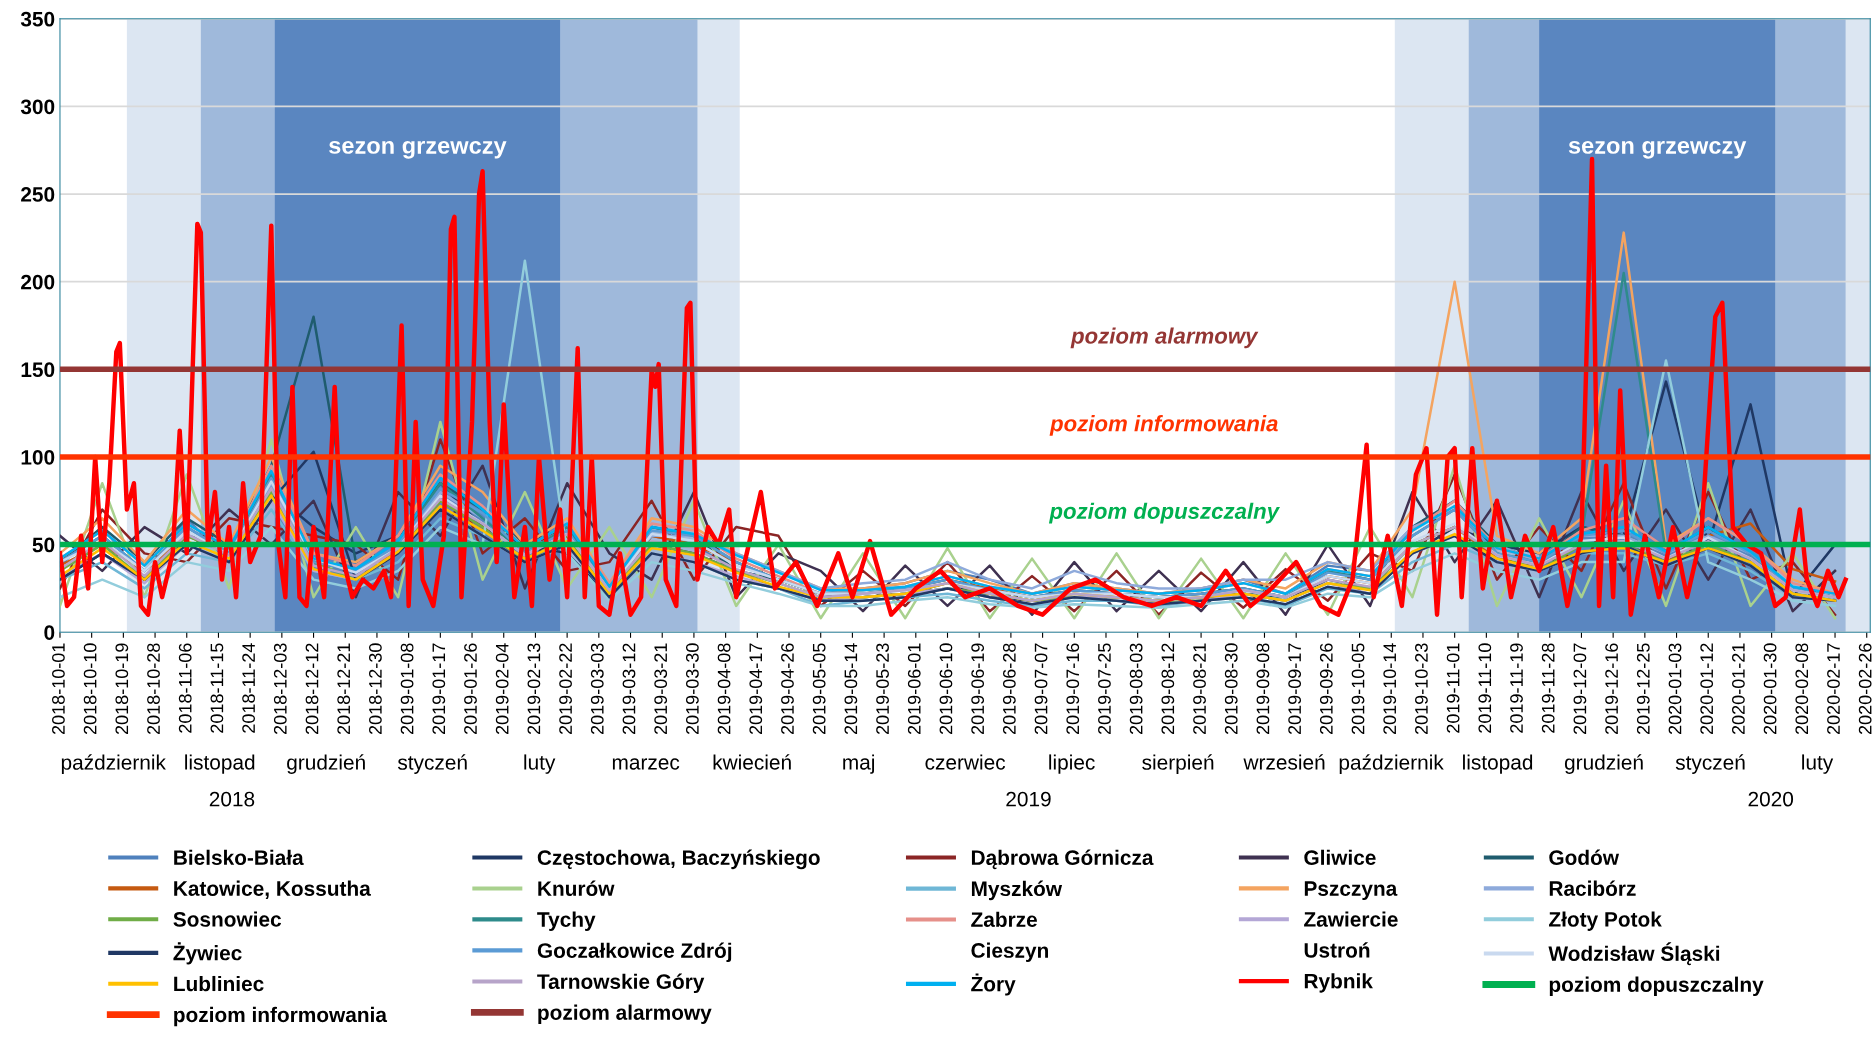  I want to click on x-tick-label: 2019-09-26, so click(1326, 689).